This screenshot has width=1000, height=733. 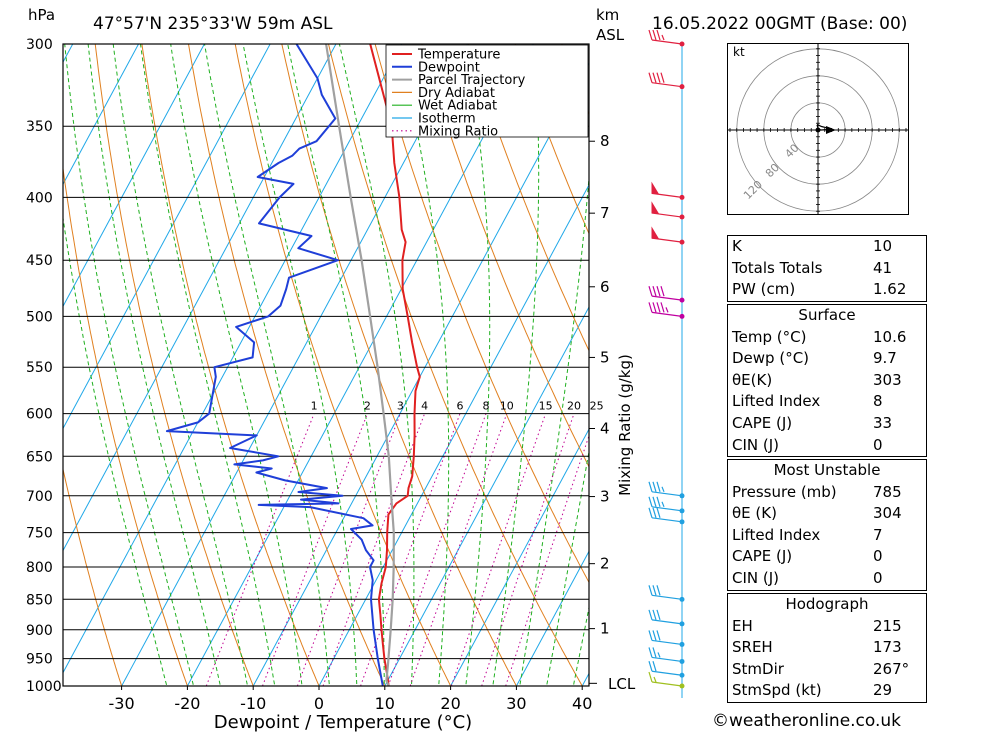 What do you see at coordinates (754, 513) in the screenshot?
I see `index-label: θE (K)` at bounding box center [754, 513].